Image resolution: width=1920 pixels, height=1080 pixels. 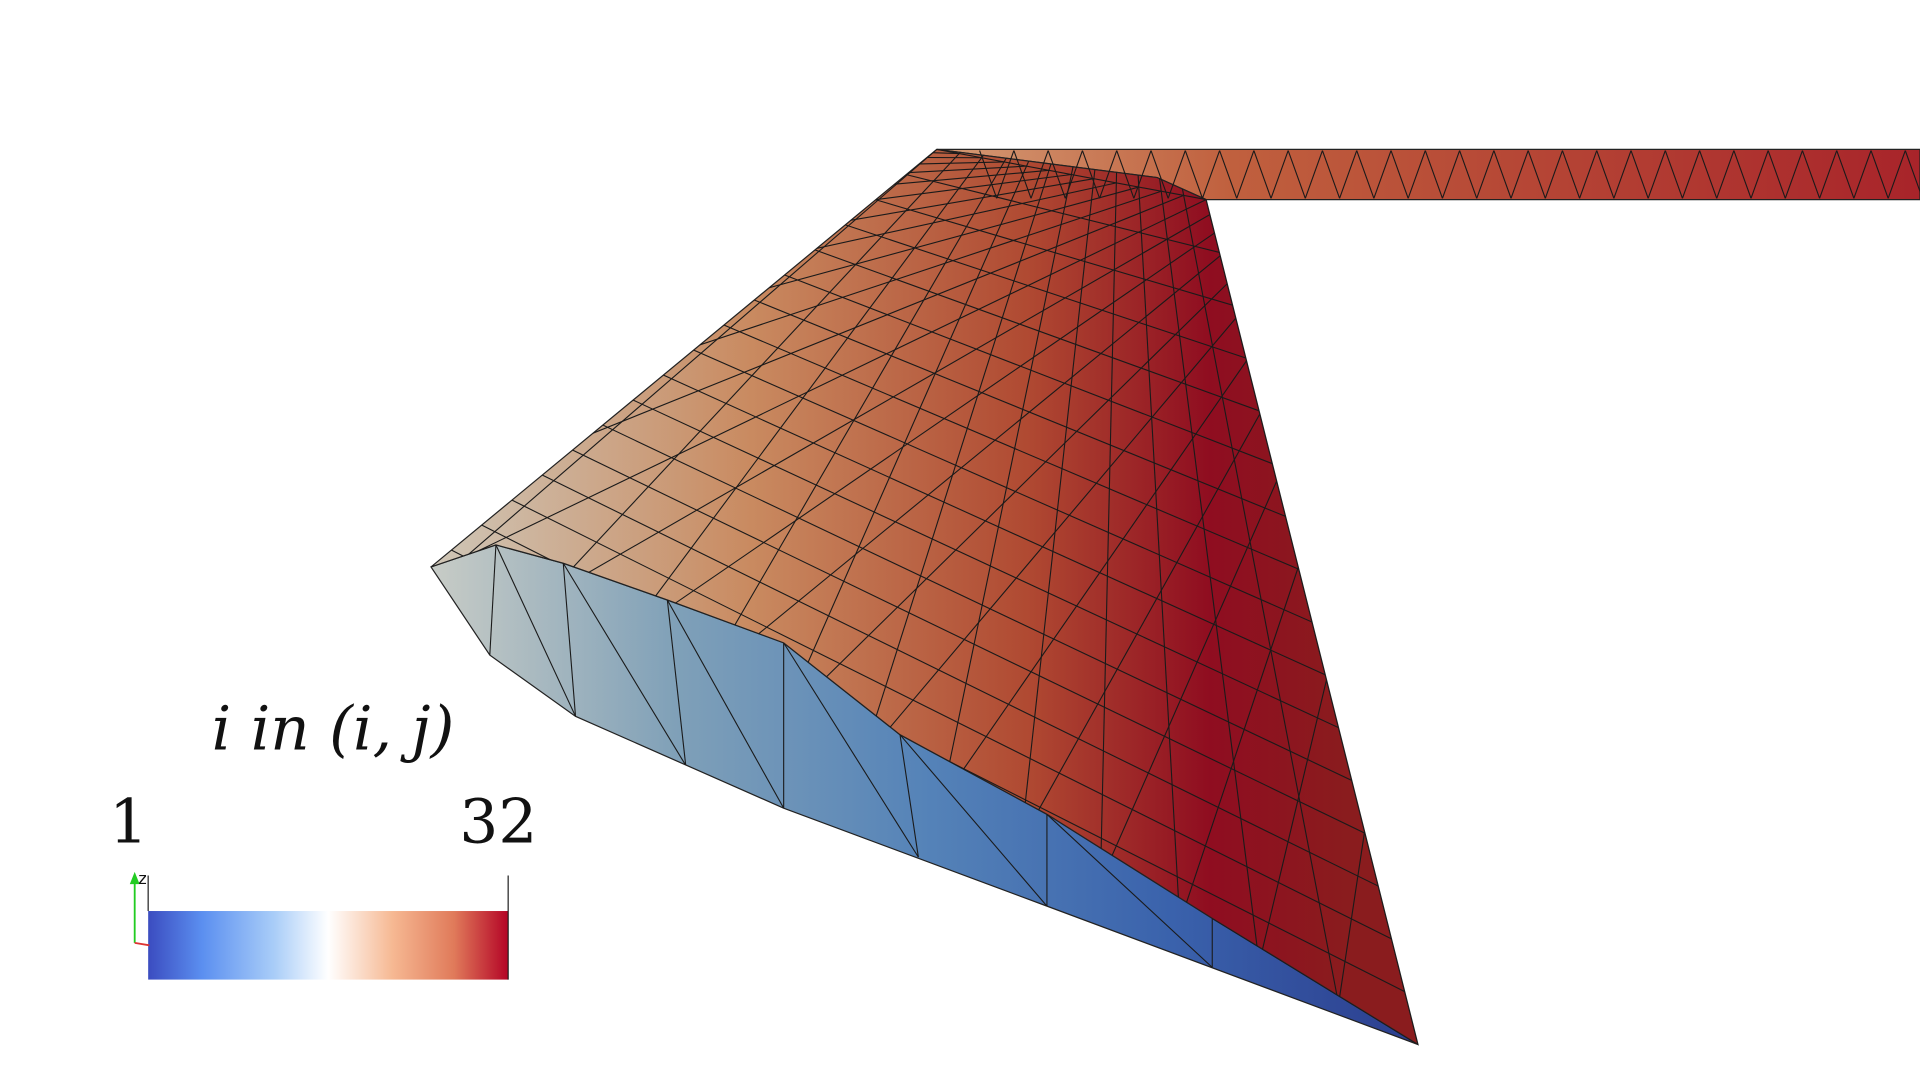 What do you see at coordinates (128, 821) in the screenshot?
I see `colorbar-min-label: 1` at bounding box center [128, 821].